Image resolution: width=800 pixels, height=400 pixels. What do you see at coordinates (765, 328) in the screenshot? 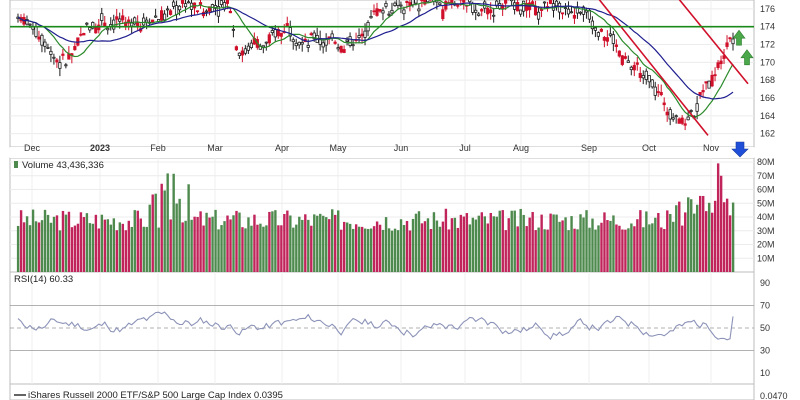
I see `rsi-tick-label: 50` at bounding box center [765, 328].